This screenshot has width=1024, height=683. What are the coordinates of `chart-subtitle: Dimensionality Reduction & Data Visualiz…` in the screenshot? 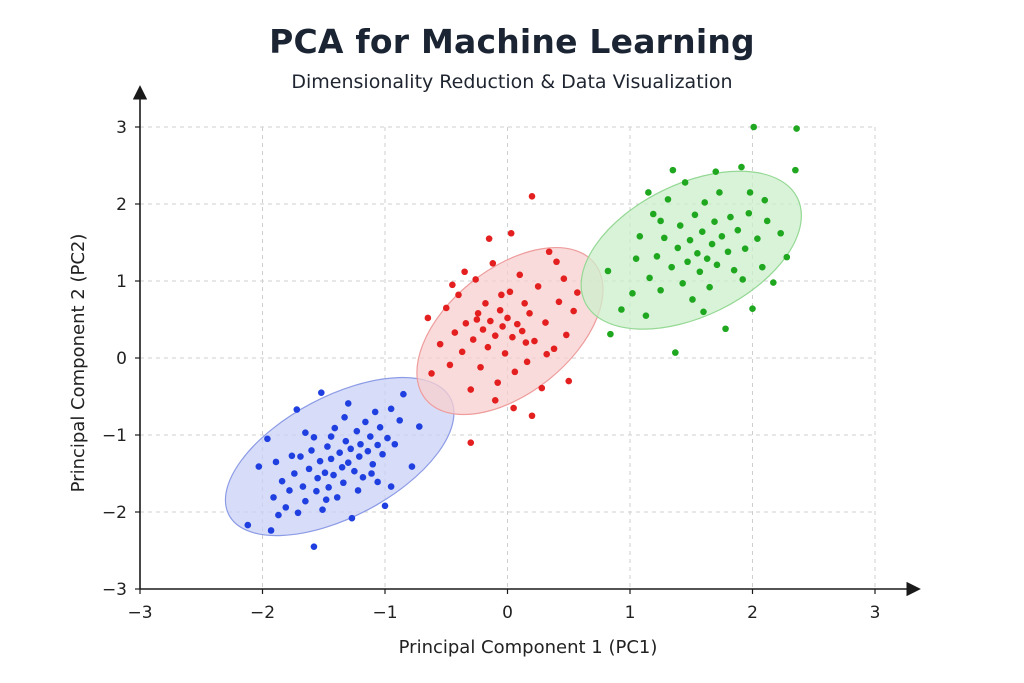 It's located at (512, 82).